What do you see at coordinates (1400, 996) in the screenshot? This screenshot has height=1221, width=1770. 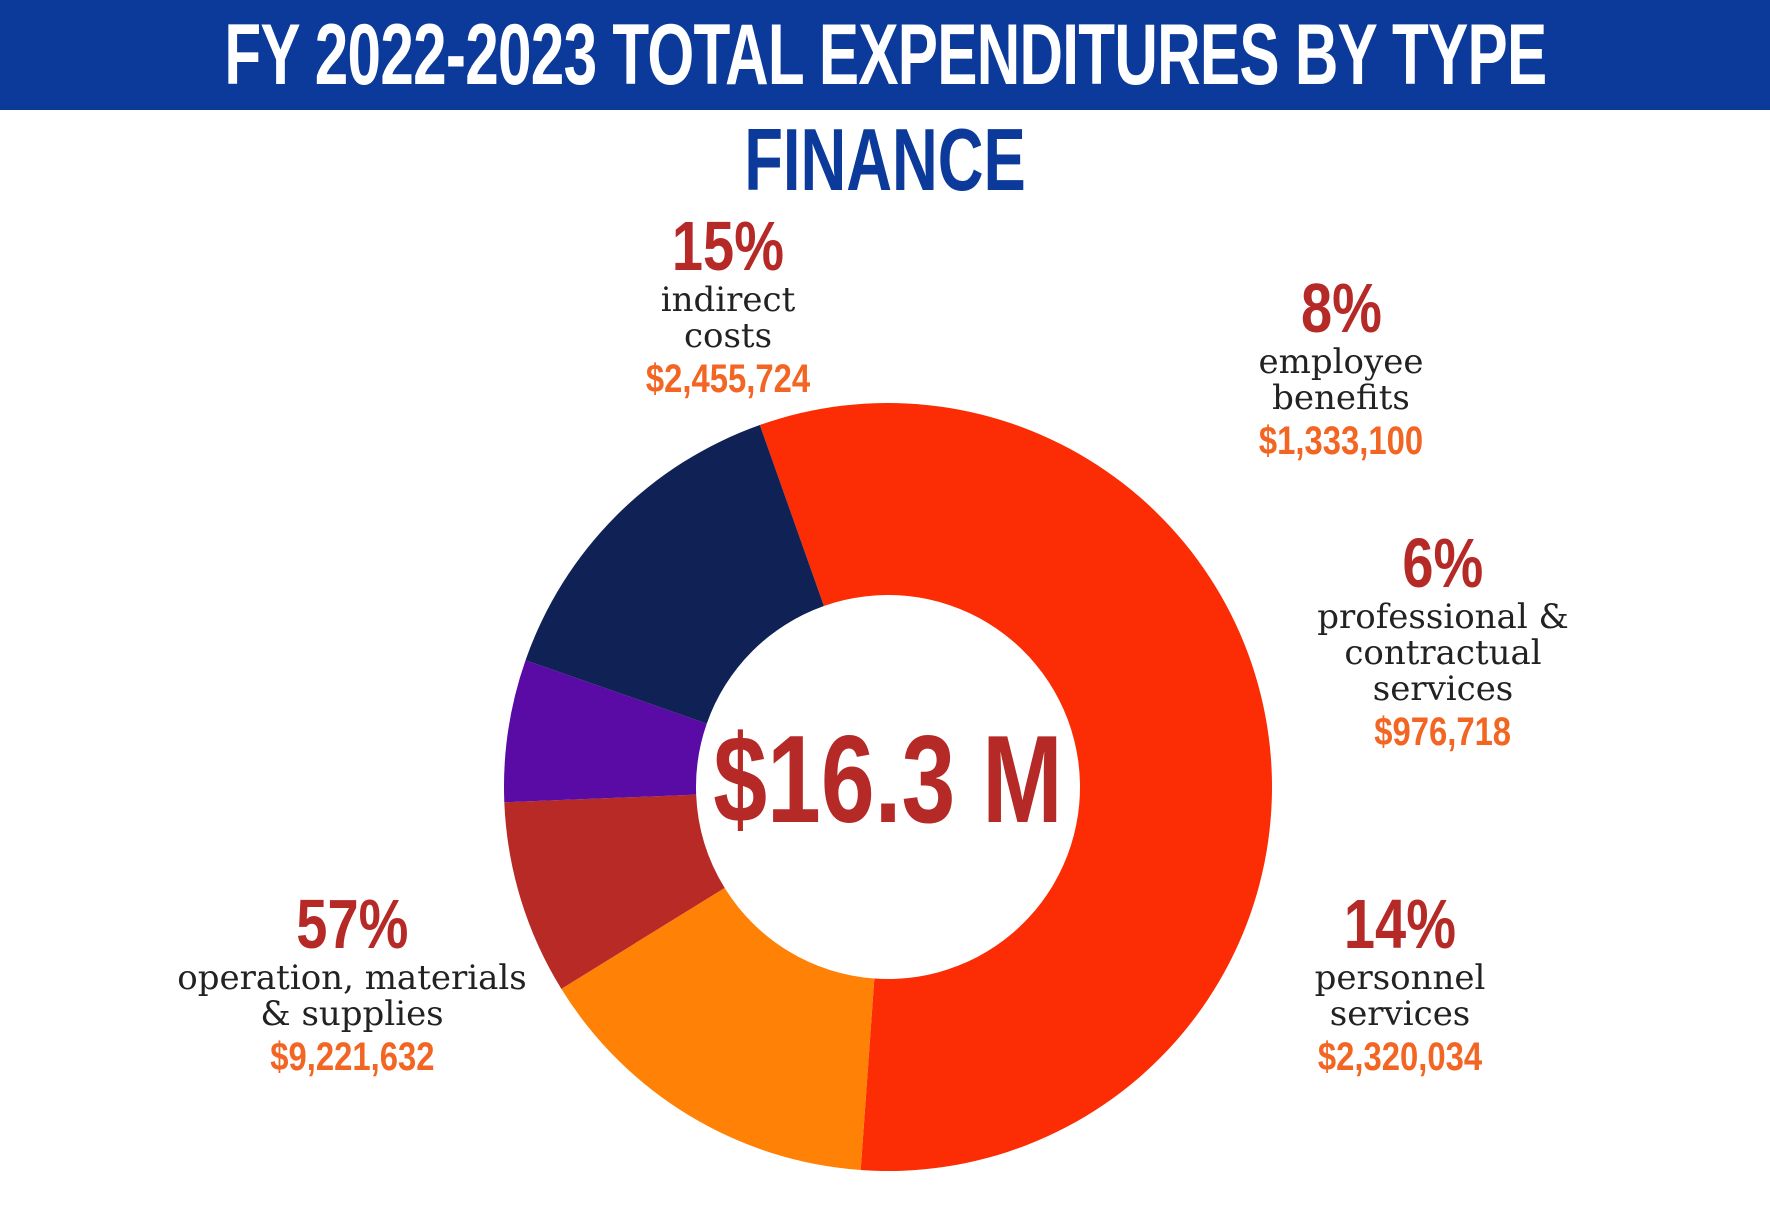 I see `category-label: personnel services` at bounding box center [1400, 996].